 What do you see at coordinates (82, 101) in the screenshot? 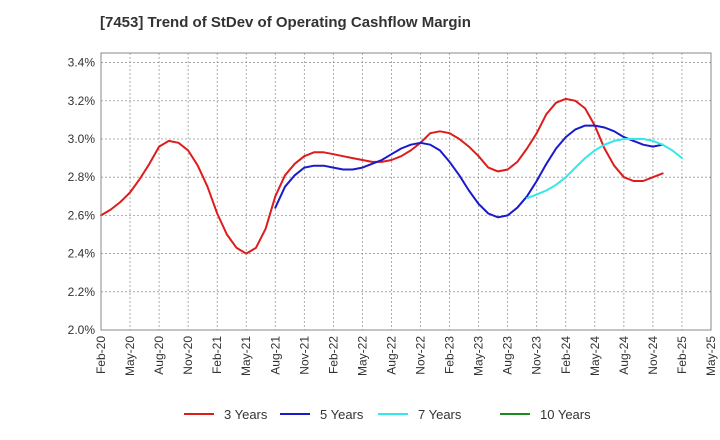
I see `y-tick-label: 3.2%` at bounding box center [82, 101].